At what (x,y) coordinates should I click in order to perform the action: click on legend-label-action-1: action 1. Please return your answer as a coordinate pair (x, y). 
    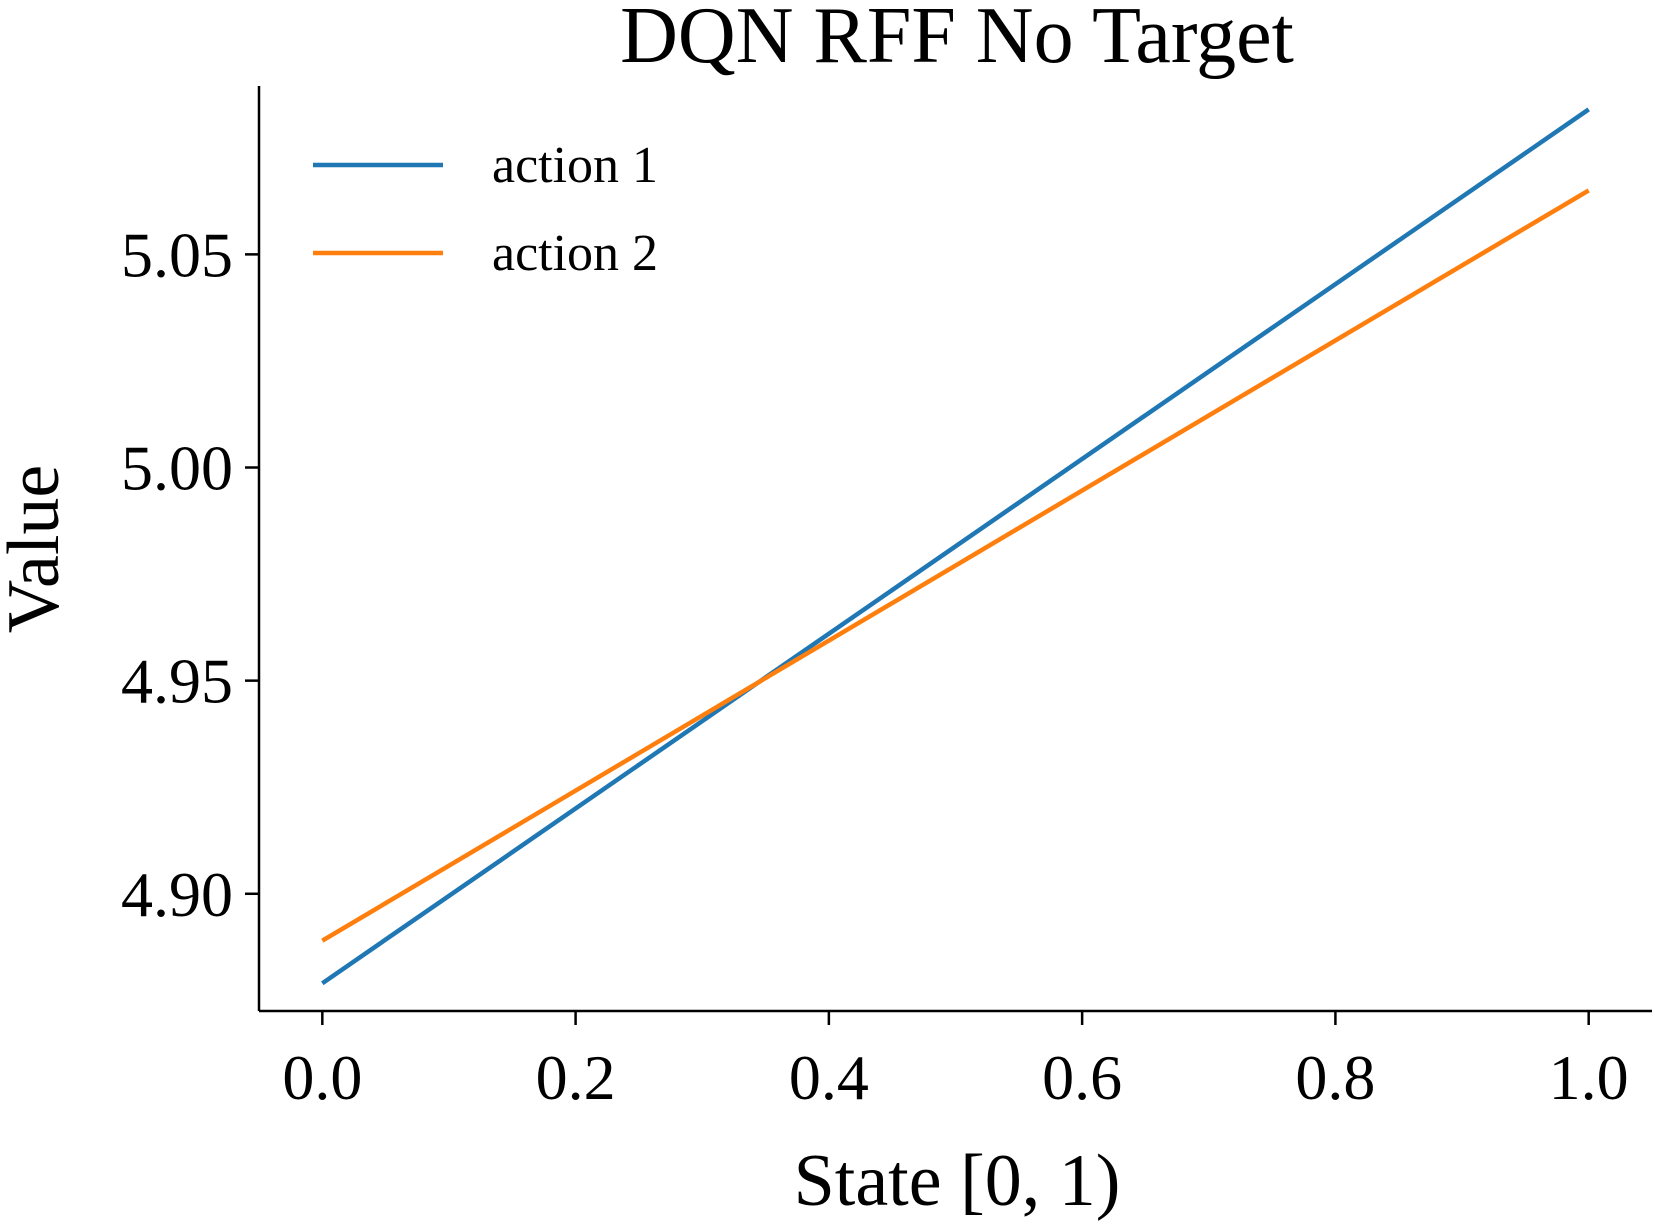
    Looking at the image, I should click on (575, 165).